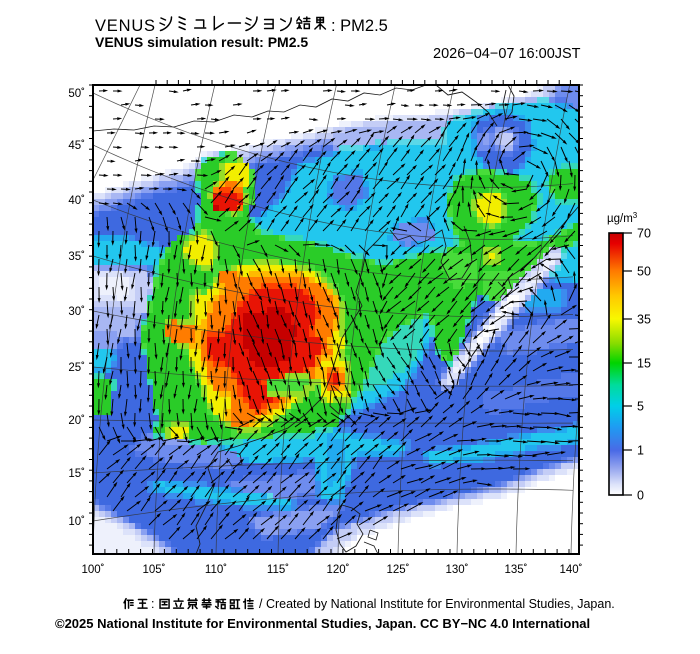 Image resolution: width=700 pixels, height=654 pixels. What do you see at coordinates (278, 570) in the screenshot?
I see `svg-text: 115˚` at bounding box center [278, 570].